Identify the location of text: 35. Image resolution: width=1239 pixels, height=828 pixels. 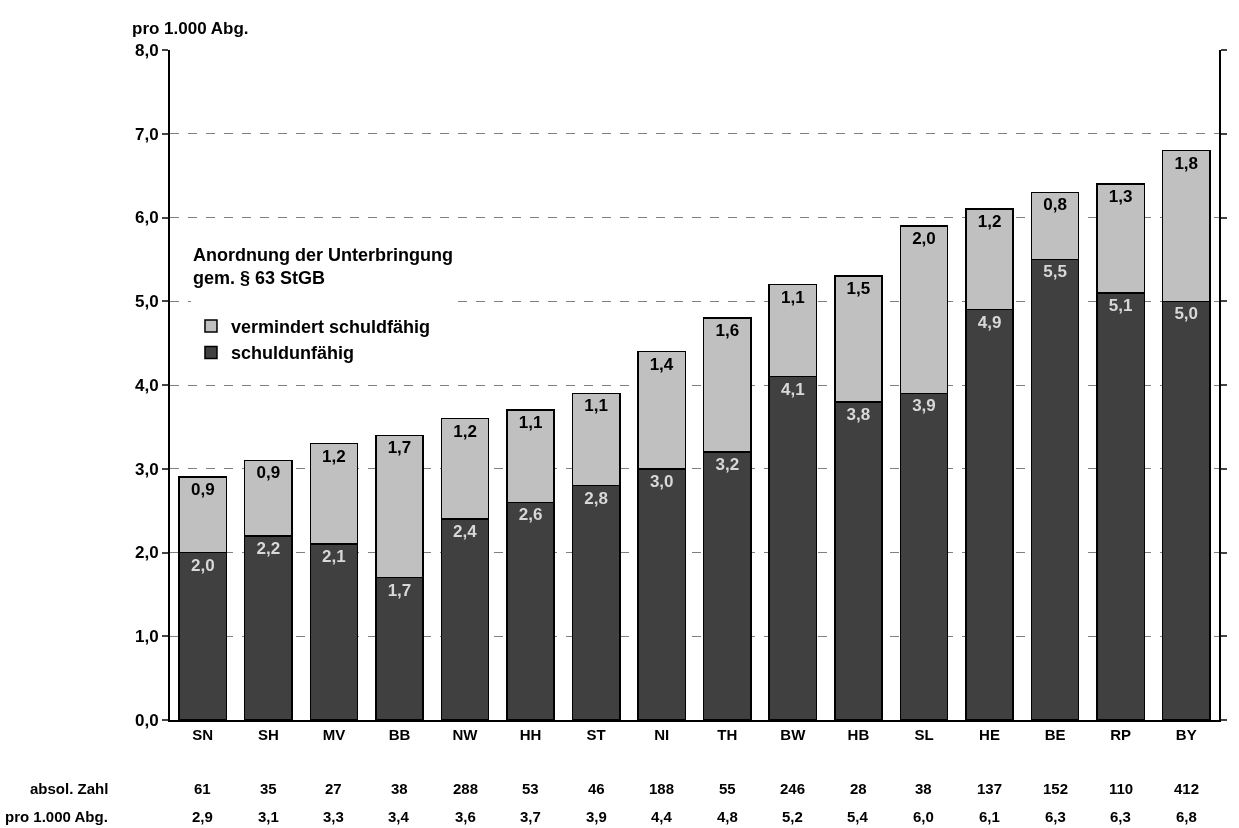
(268, 788).